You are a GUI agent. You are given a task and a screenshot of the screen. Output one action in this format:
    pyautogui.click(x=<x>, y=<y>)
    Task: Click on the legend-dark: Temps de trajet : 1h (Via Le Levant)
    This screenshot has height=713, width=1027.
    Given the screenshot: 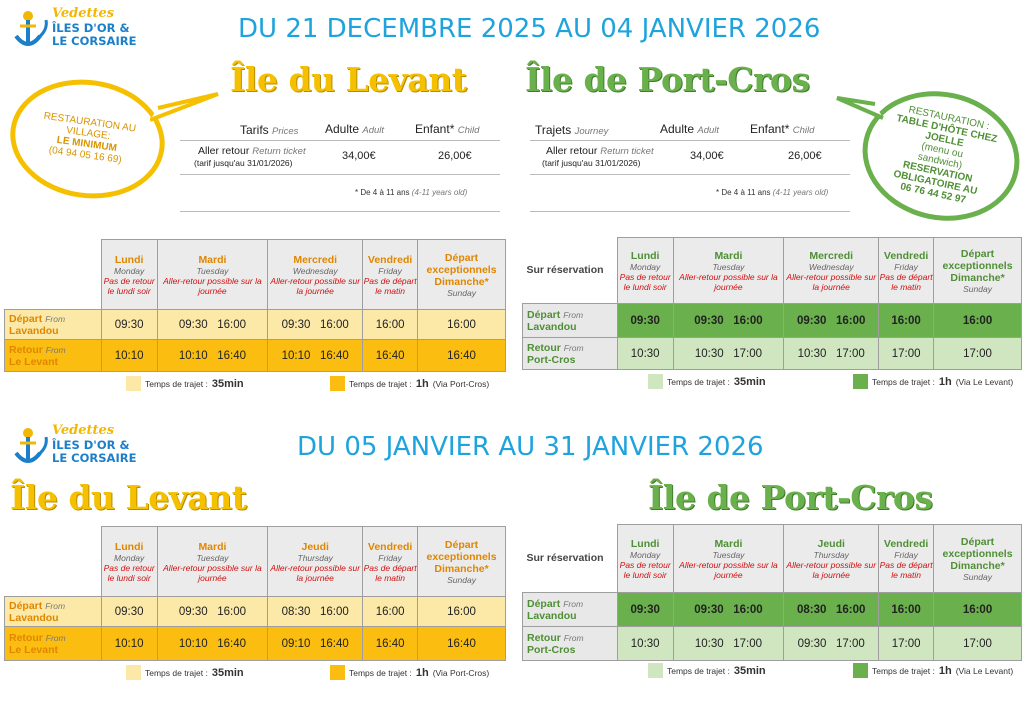 What is the action you would take?
    pyautogui.click(x=933, y=670)
    